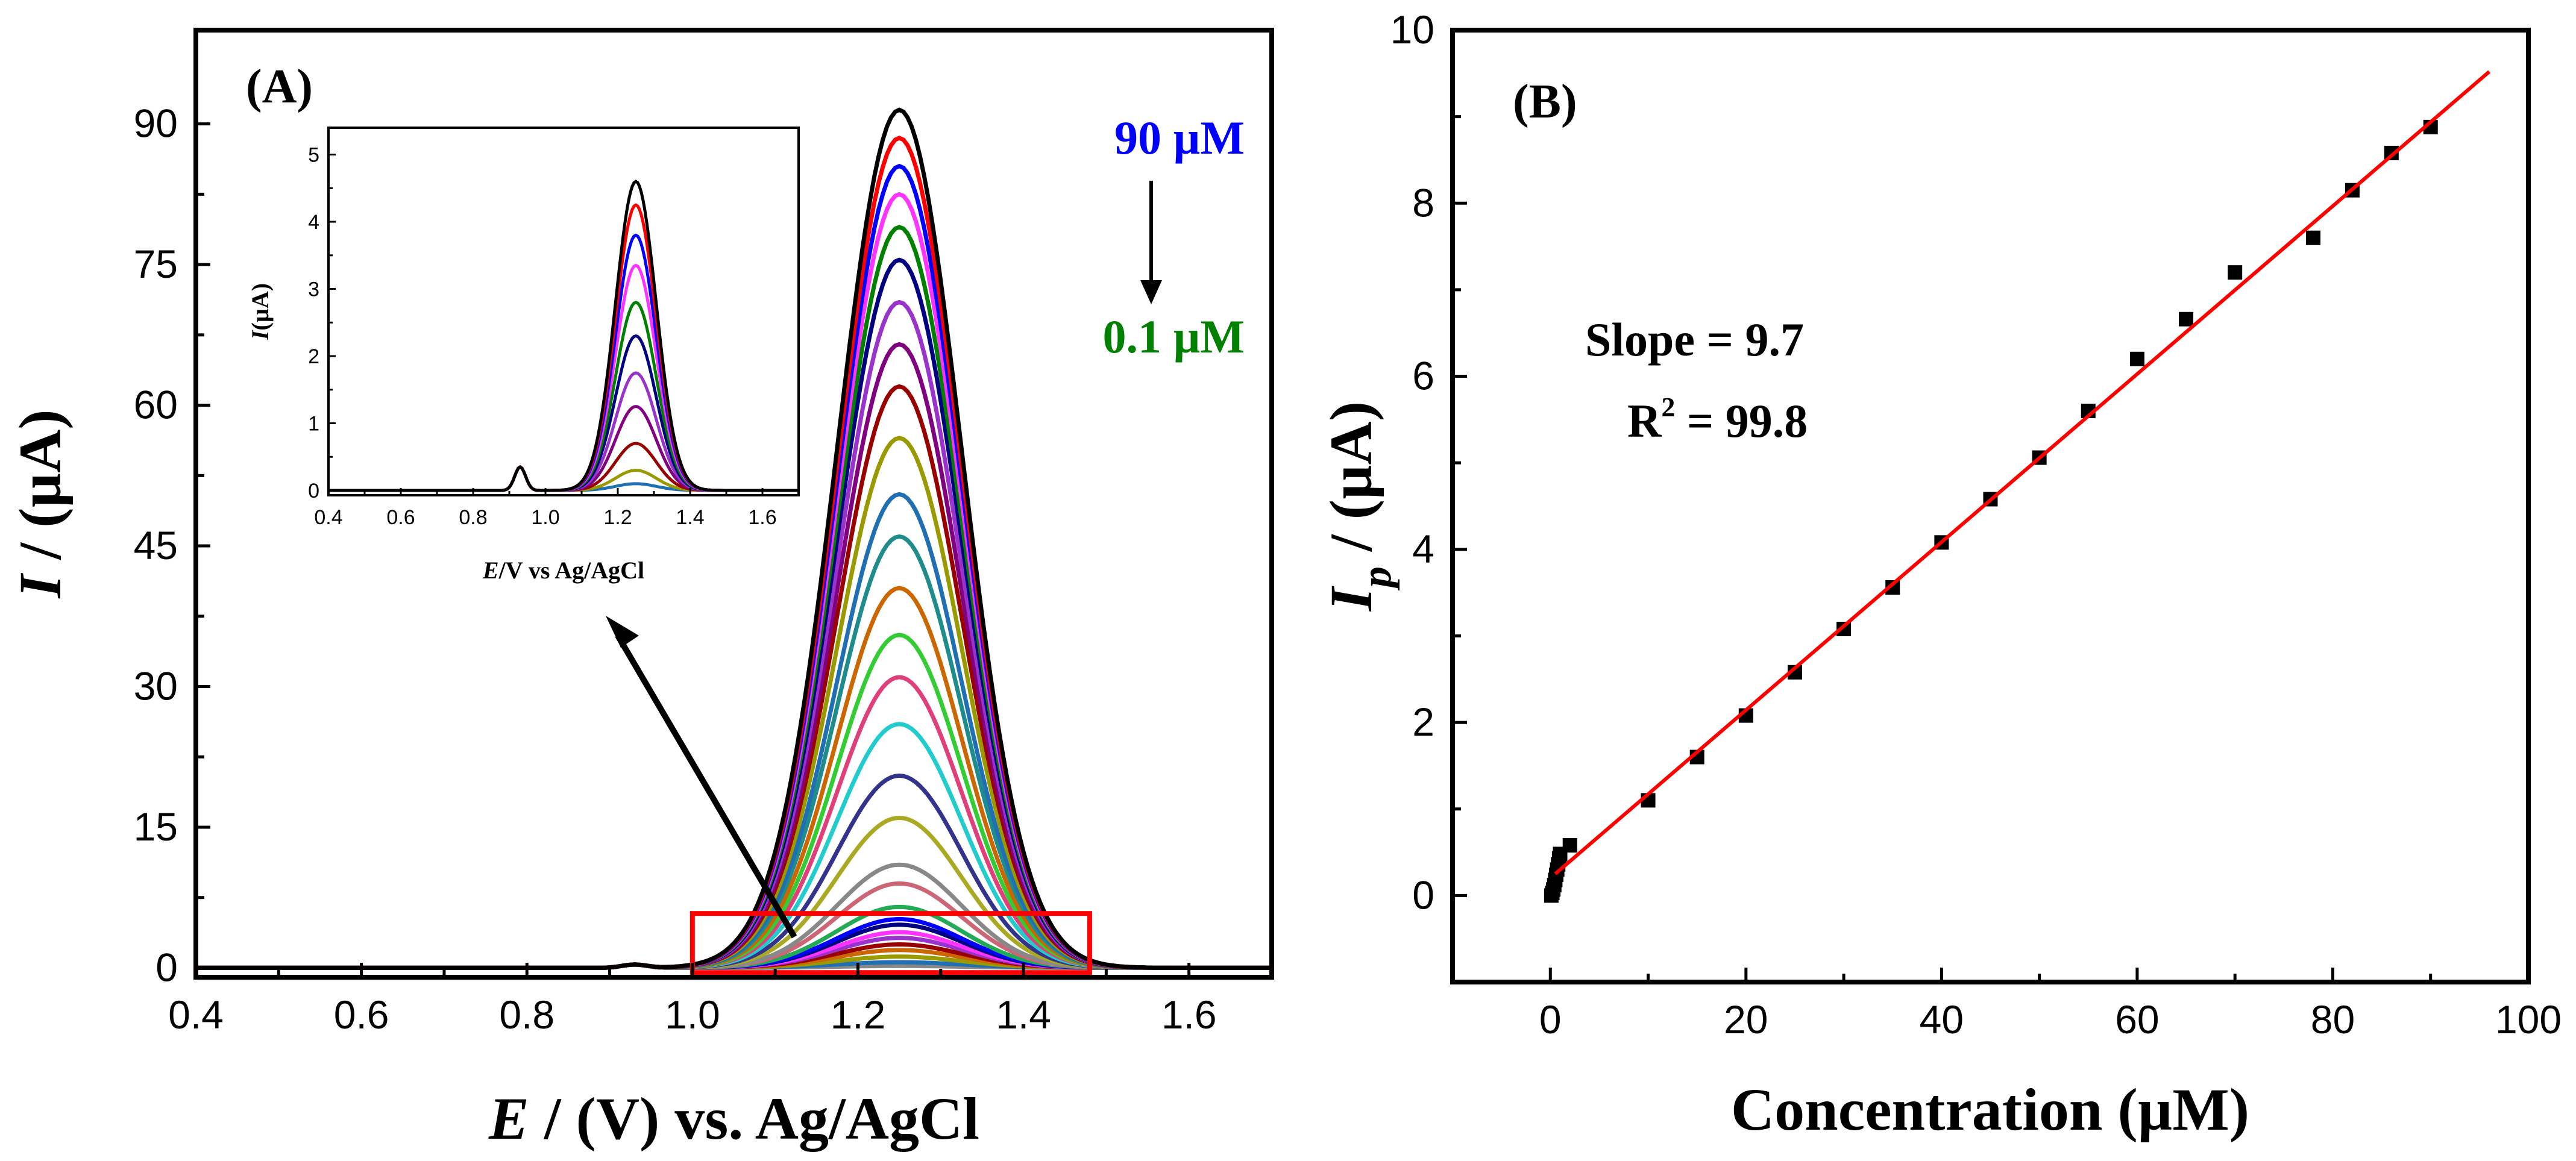 Image resolution: width=2576 pixels, height=1161 pixels. I want to click on x-tick-label: 80, so click(2333, 1019).